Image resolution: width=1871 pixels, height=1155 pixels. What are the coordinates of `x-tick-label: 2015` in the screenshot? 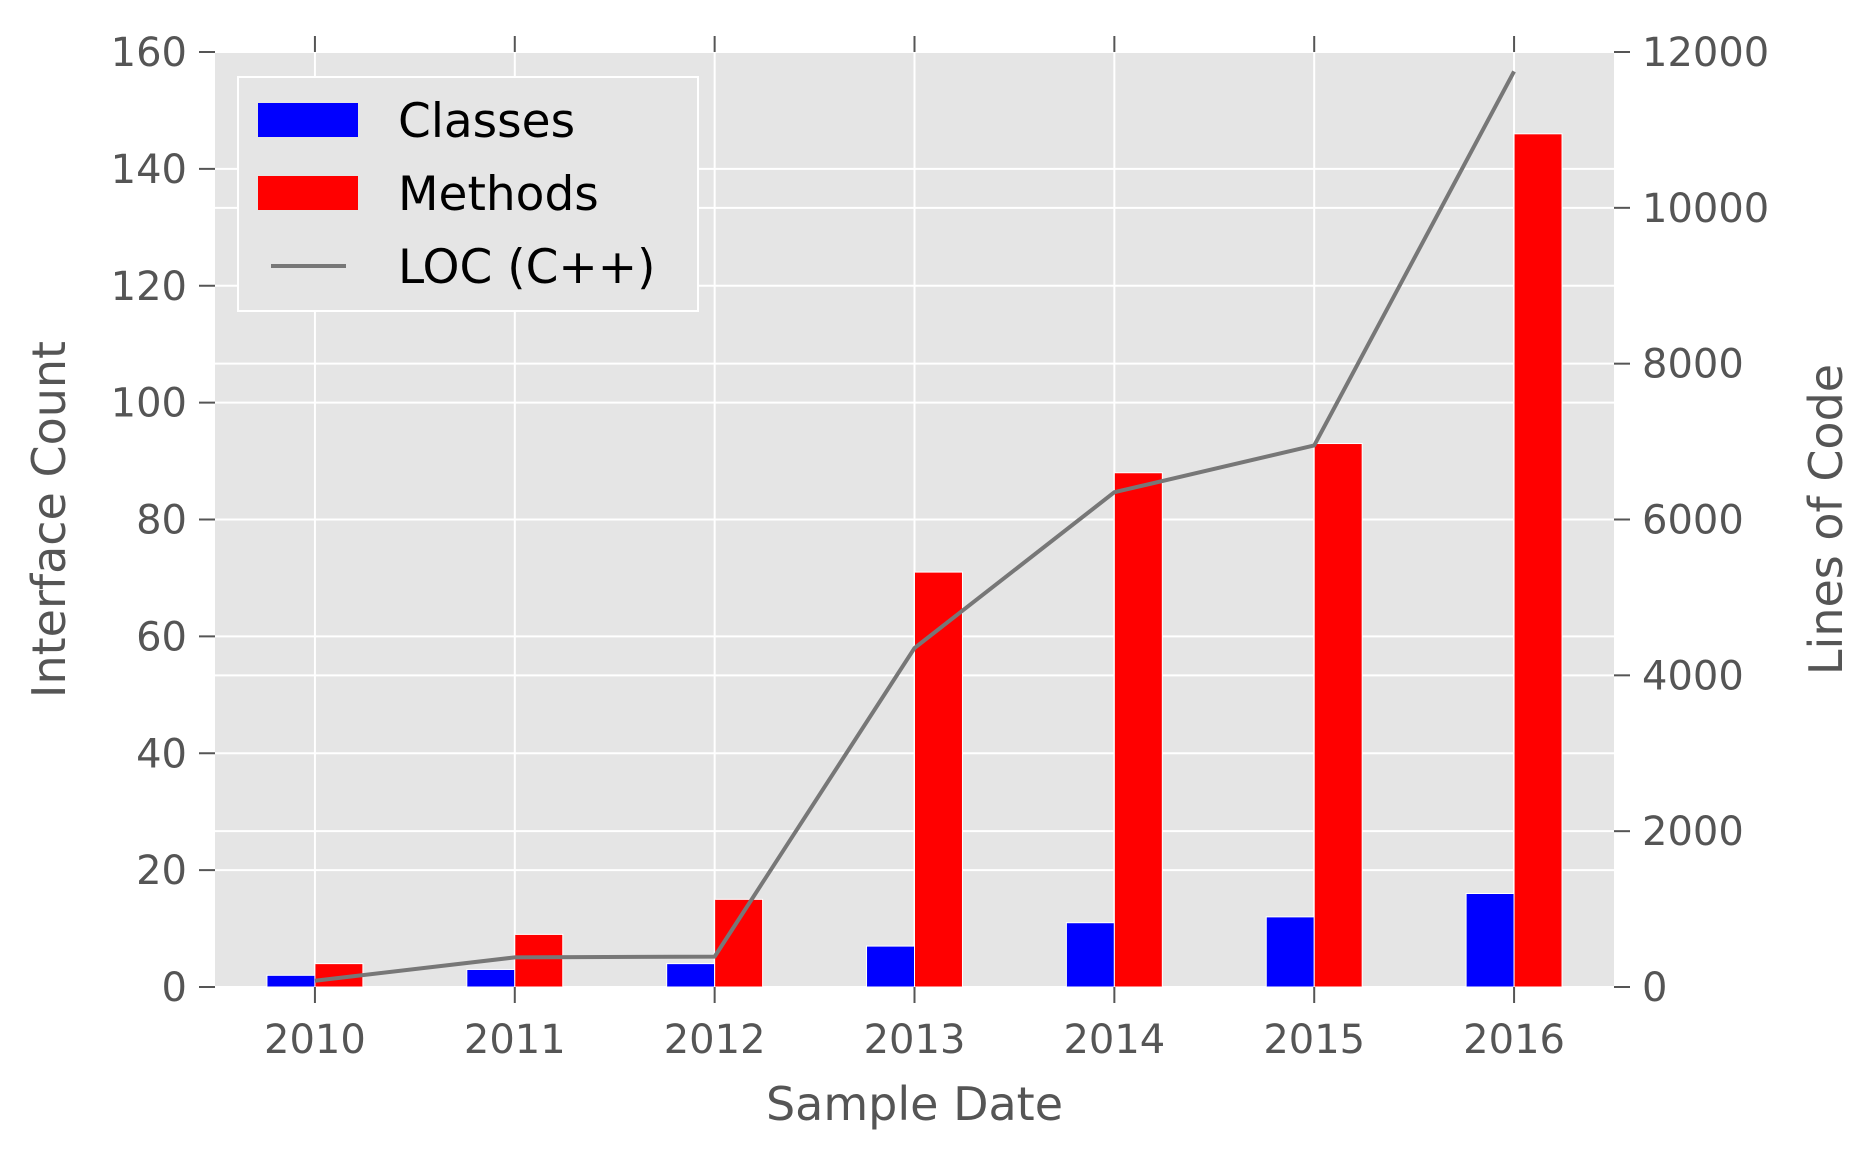 It's located at (1314, 1040).